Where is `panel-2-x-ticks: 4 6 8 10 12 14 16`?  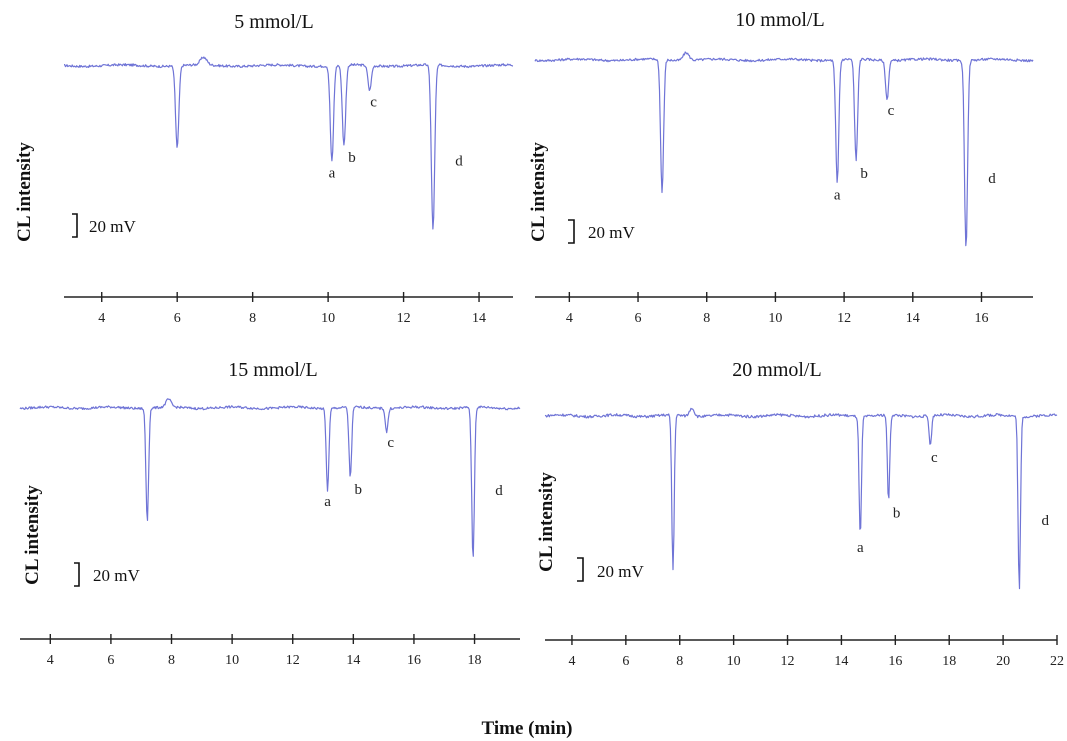 panel-2-x-ticks: 4 6 8 10 12 14 16 is located at coordinates (777, 309).